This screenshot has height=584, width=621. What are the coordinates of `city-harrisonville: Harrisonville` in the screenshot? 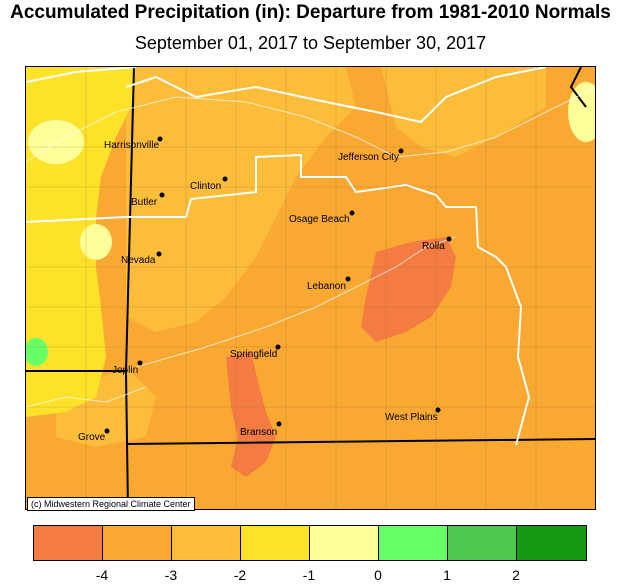 It's located at (133, 143).